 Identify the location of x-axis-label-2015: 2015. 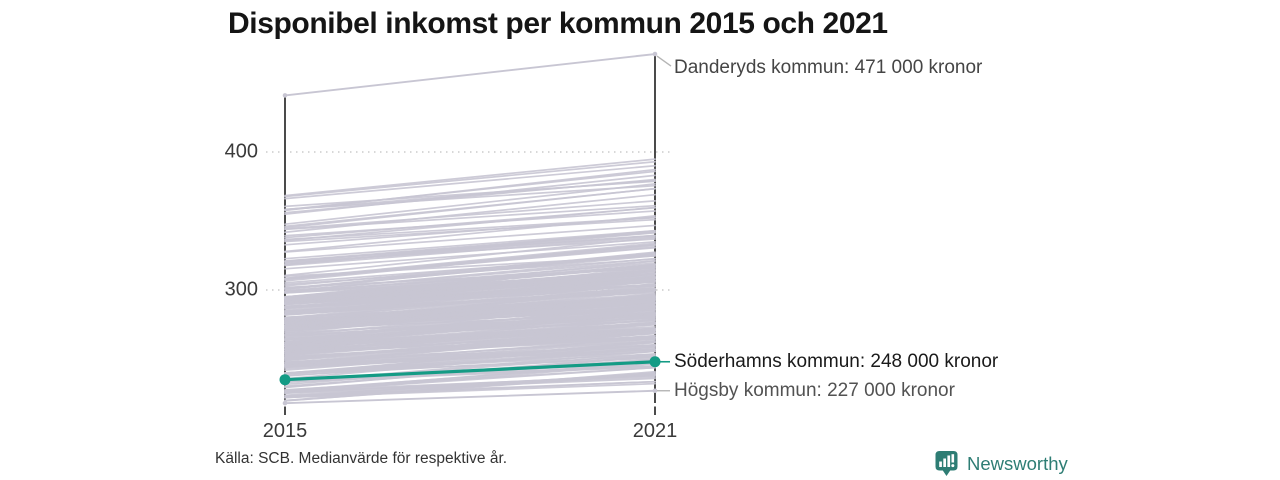
(285, 431).